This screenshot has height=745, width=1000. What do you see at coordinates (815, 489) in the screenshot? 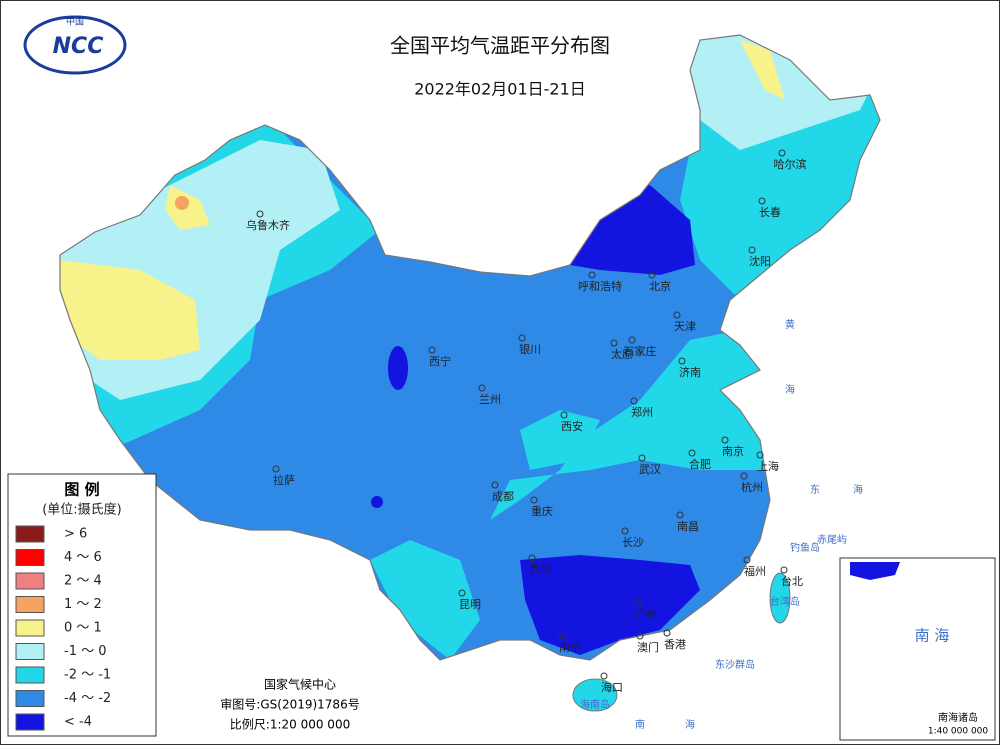
I see `place-label: 东` at bounding box center [815, 489].